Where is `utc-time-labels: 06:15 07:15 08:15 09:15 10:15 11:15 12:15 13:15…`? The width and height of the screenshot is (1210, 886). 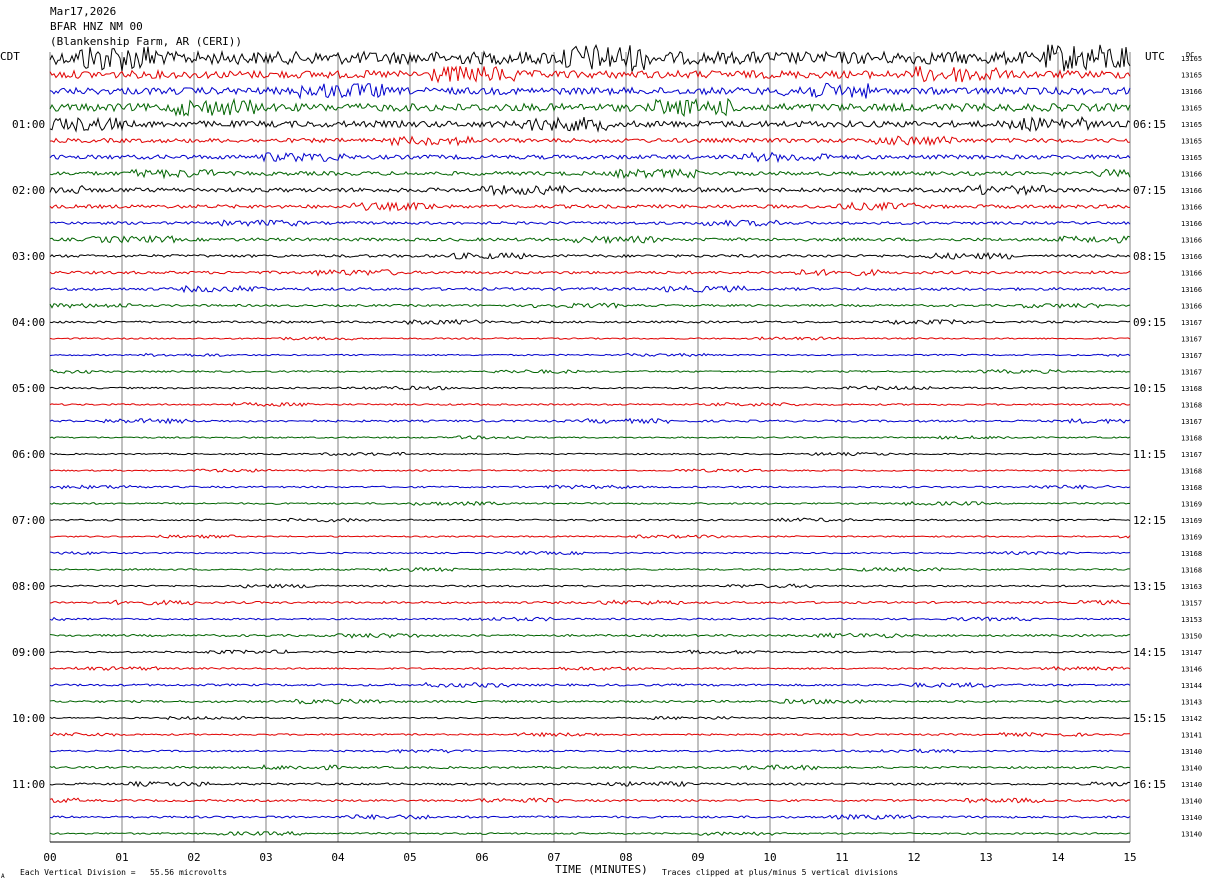 utc-time-labels: 06:15 07:15 08:15 09:15 10:15 11:15 12:15 13:15… is located at coordinates (1149, 454).